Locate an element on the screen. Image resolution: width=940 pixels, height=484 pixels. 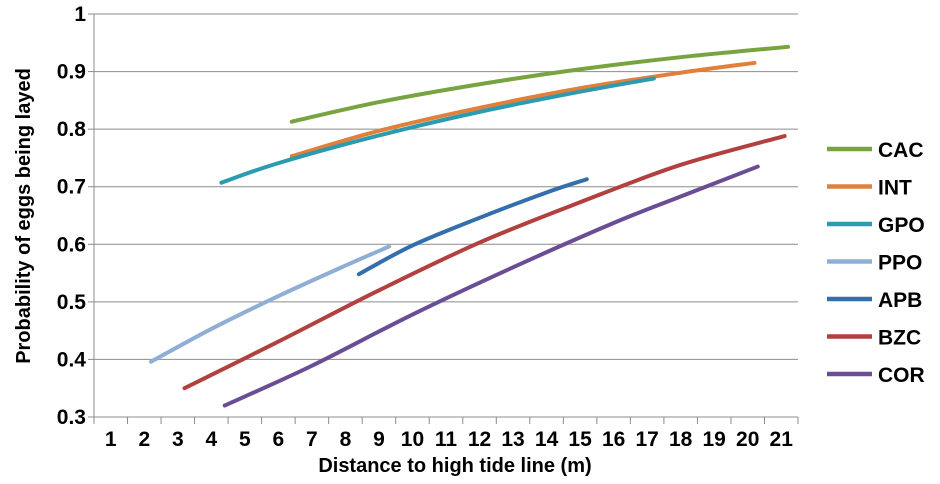
series-line-gpo is located at coordinates (437, 130).